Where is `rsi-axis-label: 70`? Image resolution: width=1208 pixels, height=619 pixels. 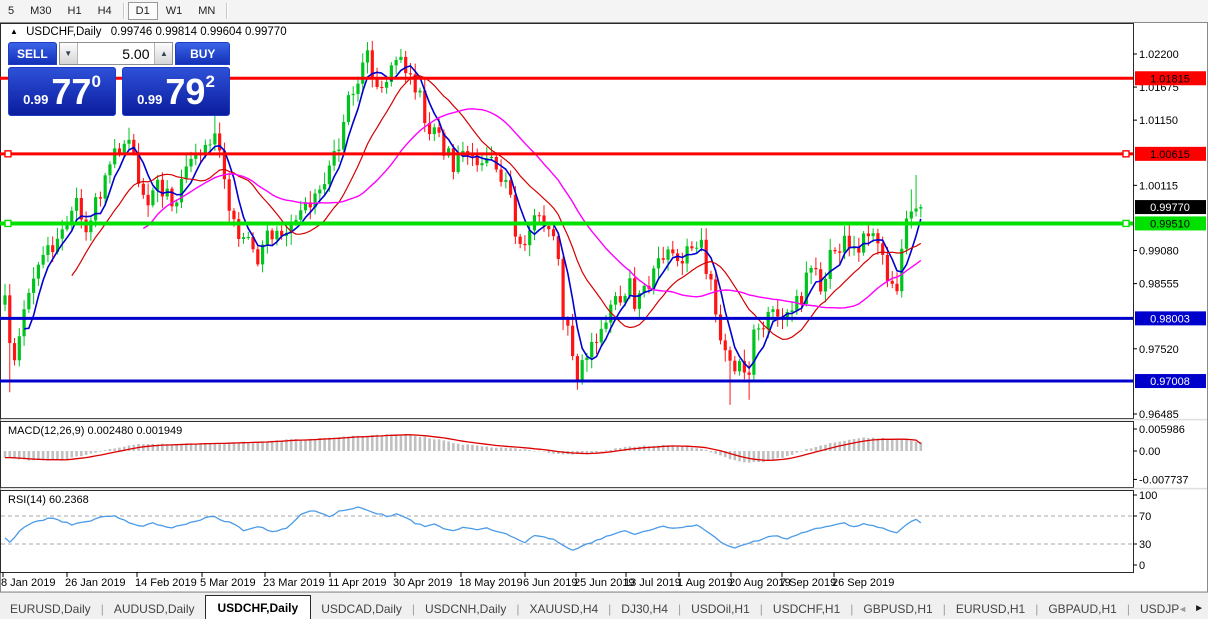
rsi-axis-label: 70 is located at coordinates (1145, 517).